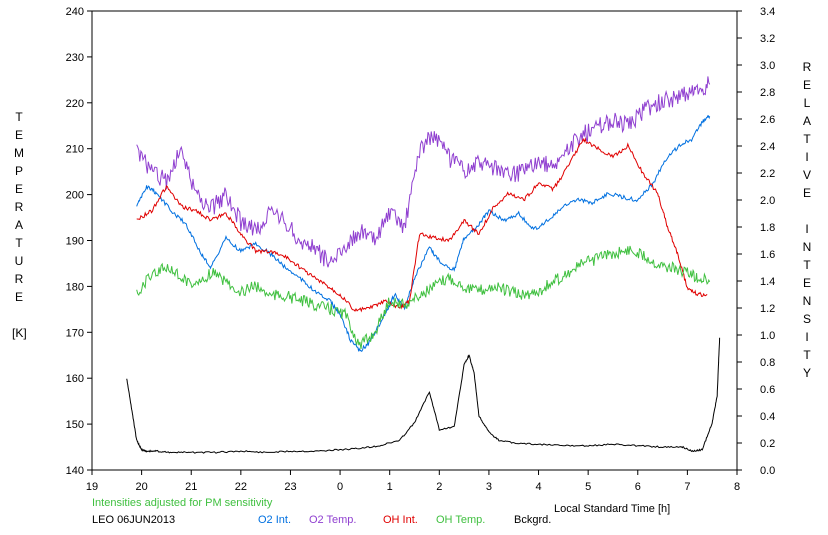  I want to click on left-tick-label: 220, so click(75, 104).